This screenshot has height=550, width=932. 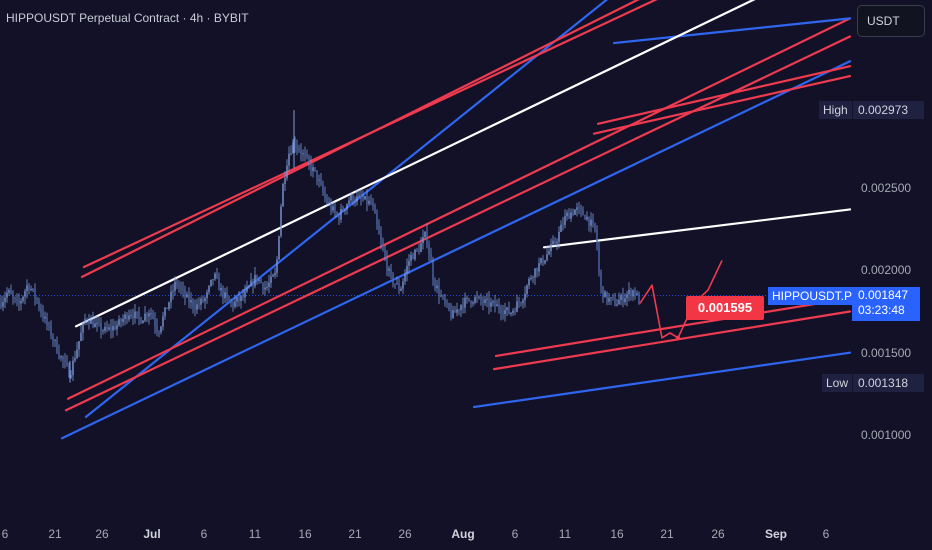 What do you see at coordinates (405, 534) in the screenshot?
I see `date-tick: 26` at bounding box center [405, 534].